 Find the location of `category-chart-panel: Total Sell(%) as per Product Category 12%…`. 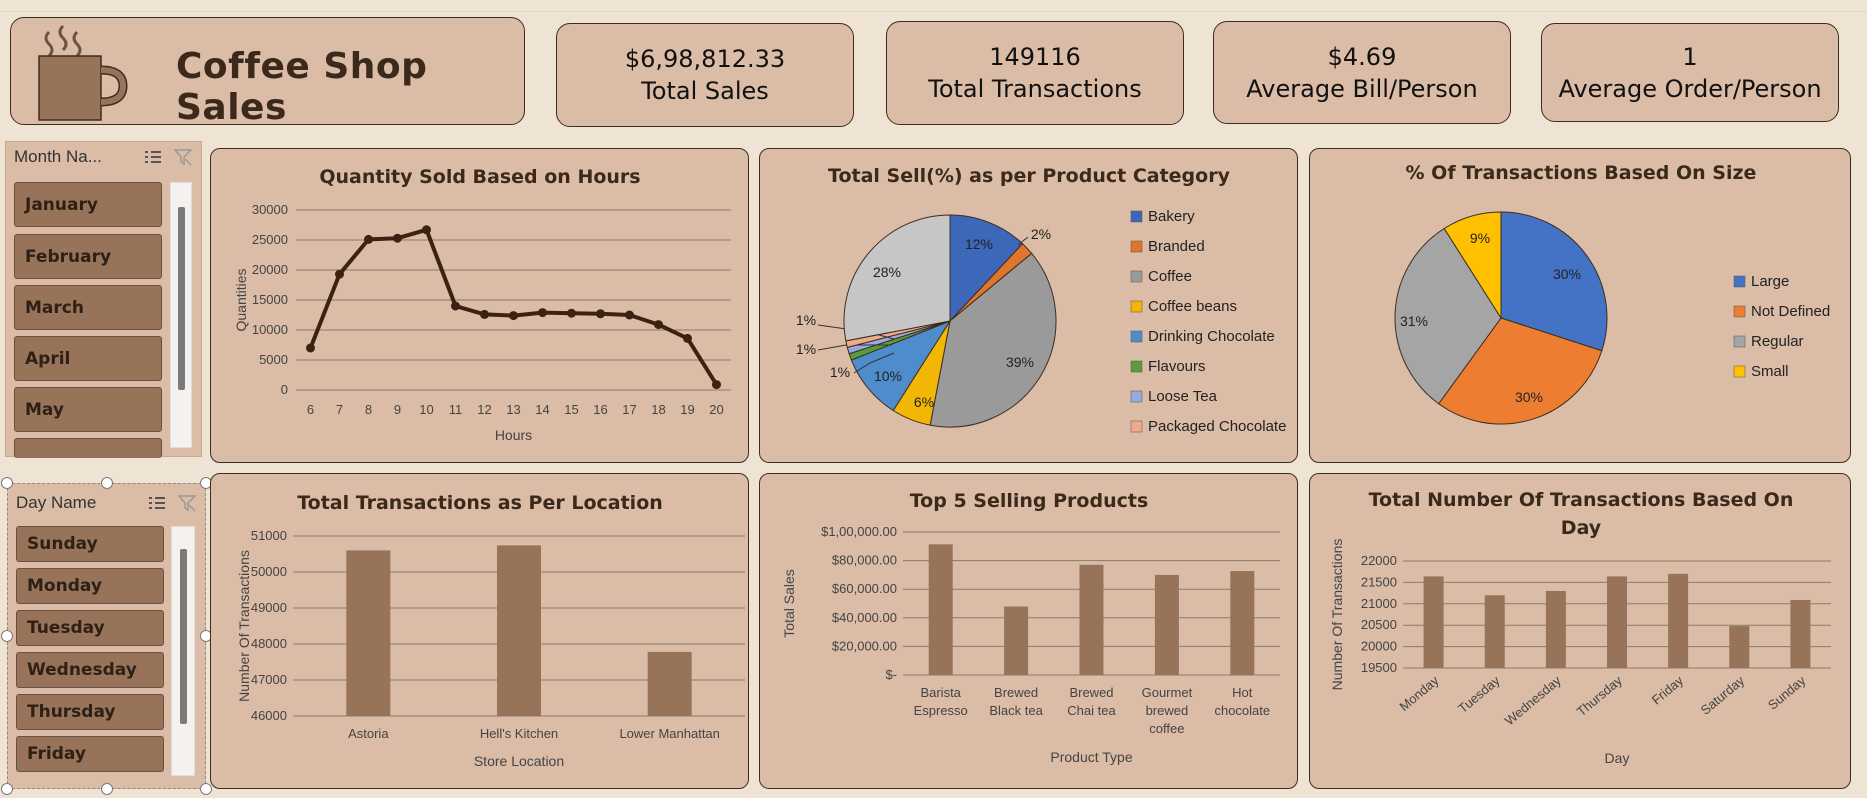

category-chart-panel: Total Sell(%) as per Product Category 12%… is located at coordinates (1028, 305).